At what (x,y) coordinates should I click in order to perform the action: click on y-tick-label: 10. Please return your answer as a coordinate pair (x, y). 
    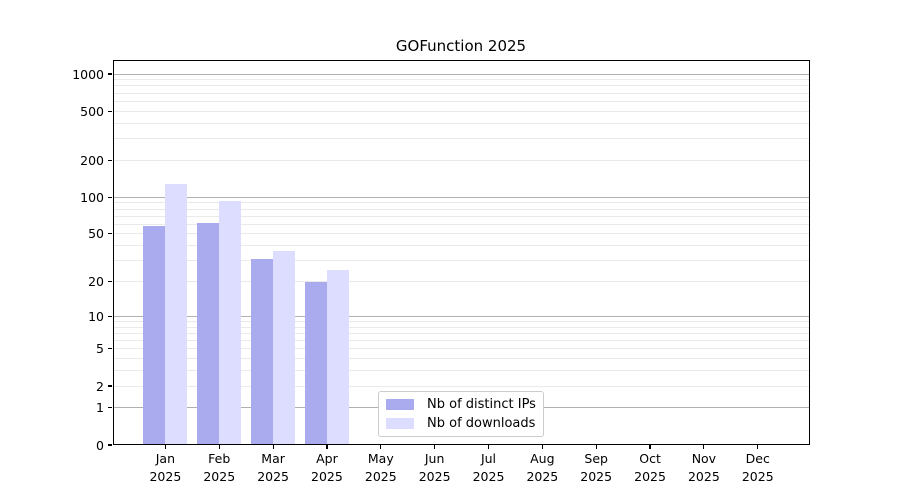
    Looking at the image, I should click on (96, 316).